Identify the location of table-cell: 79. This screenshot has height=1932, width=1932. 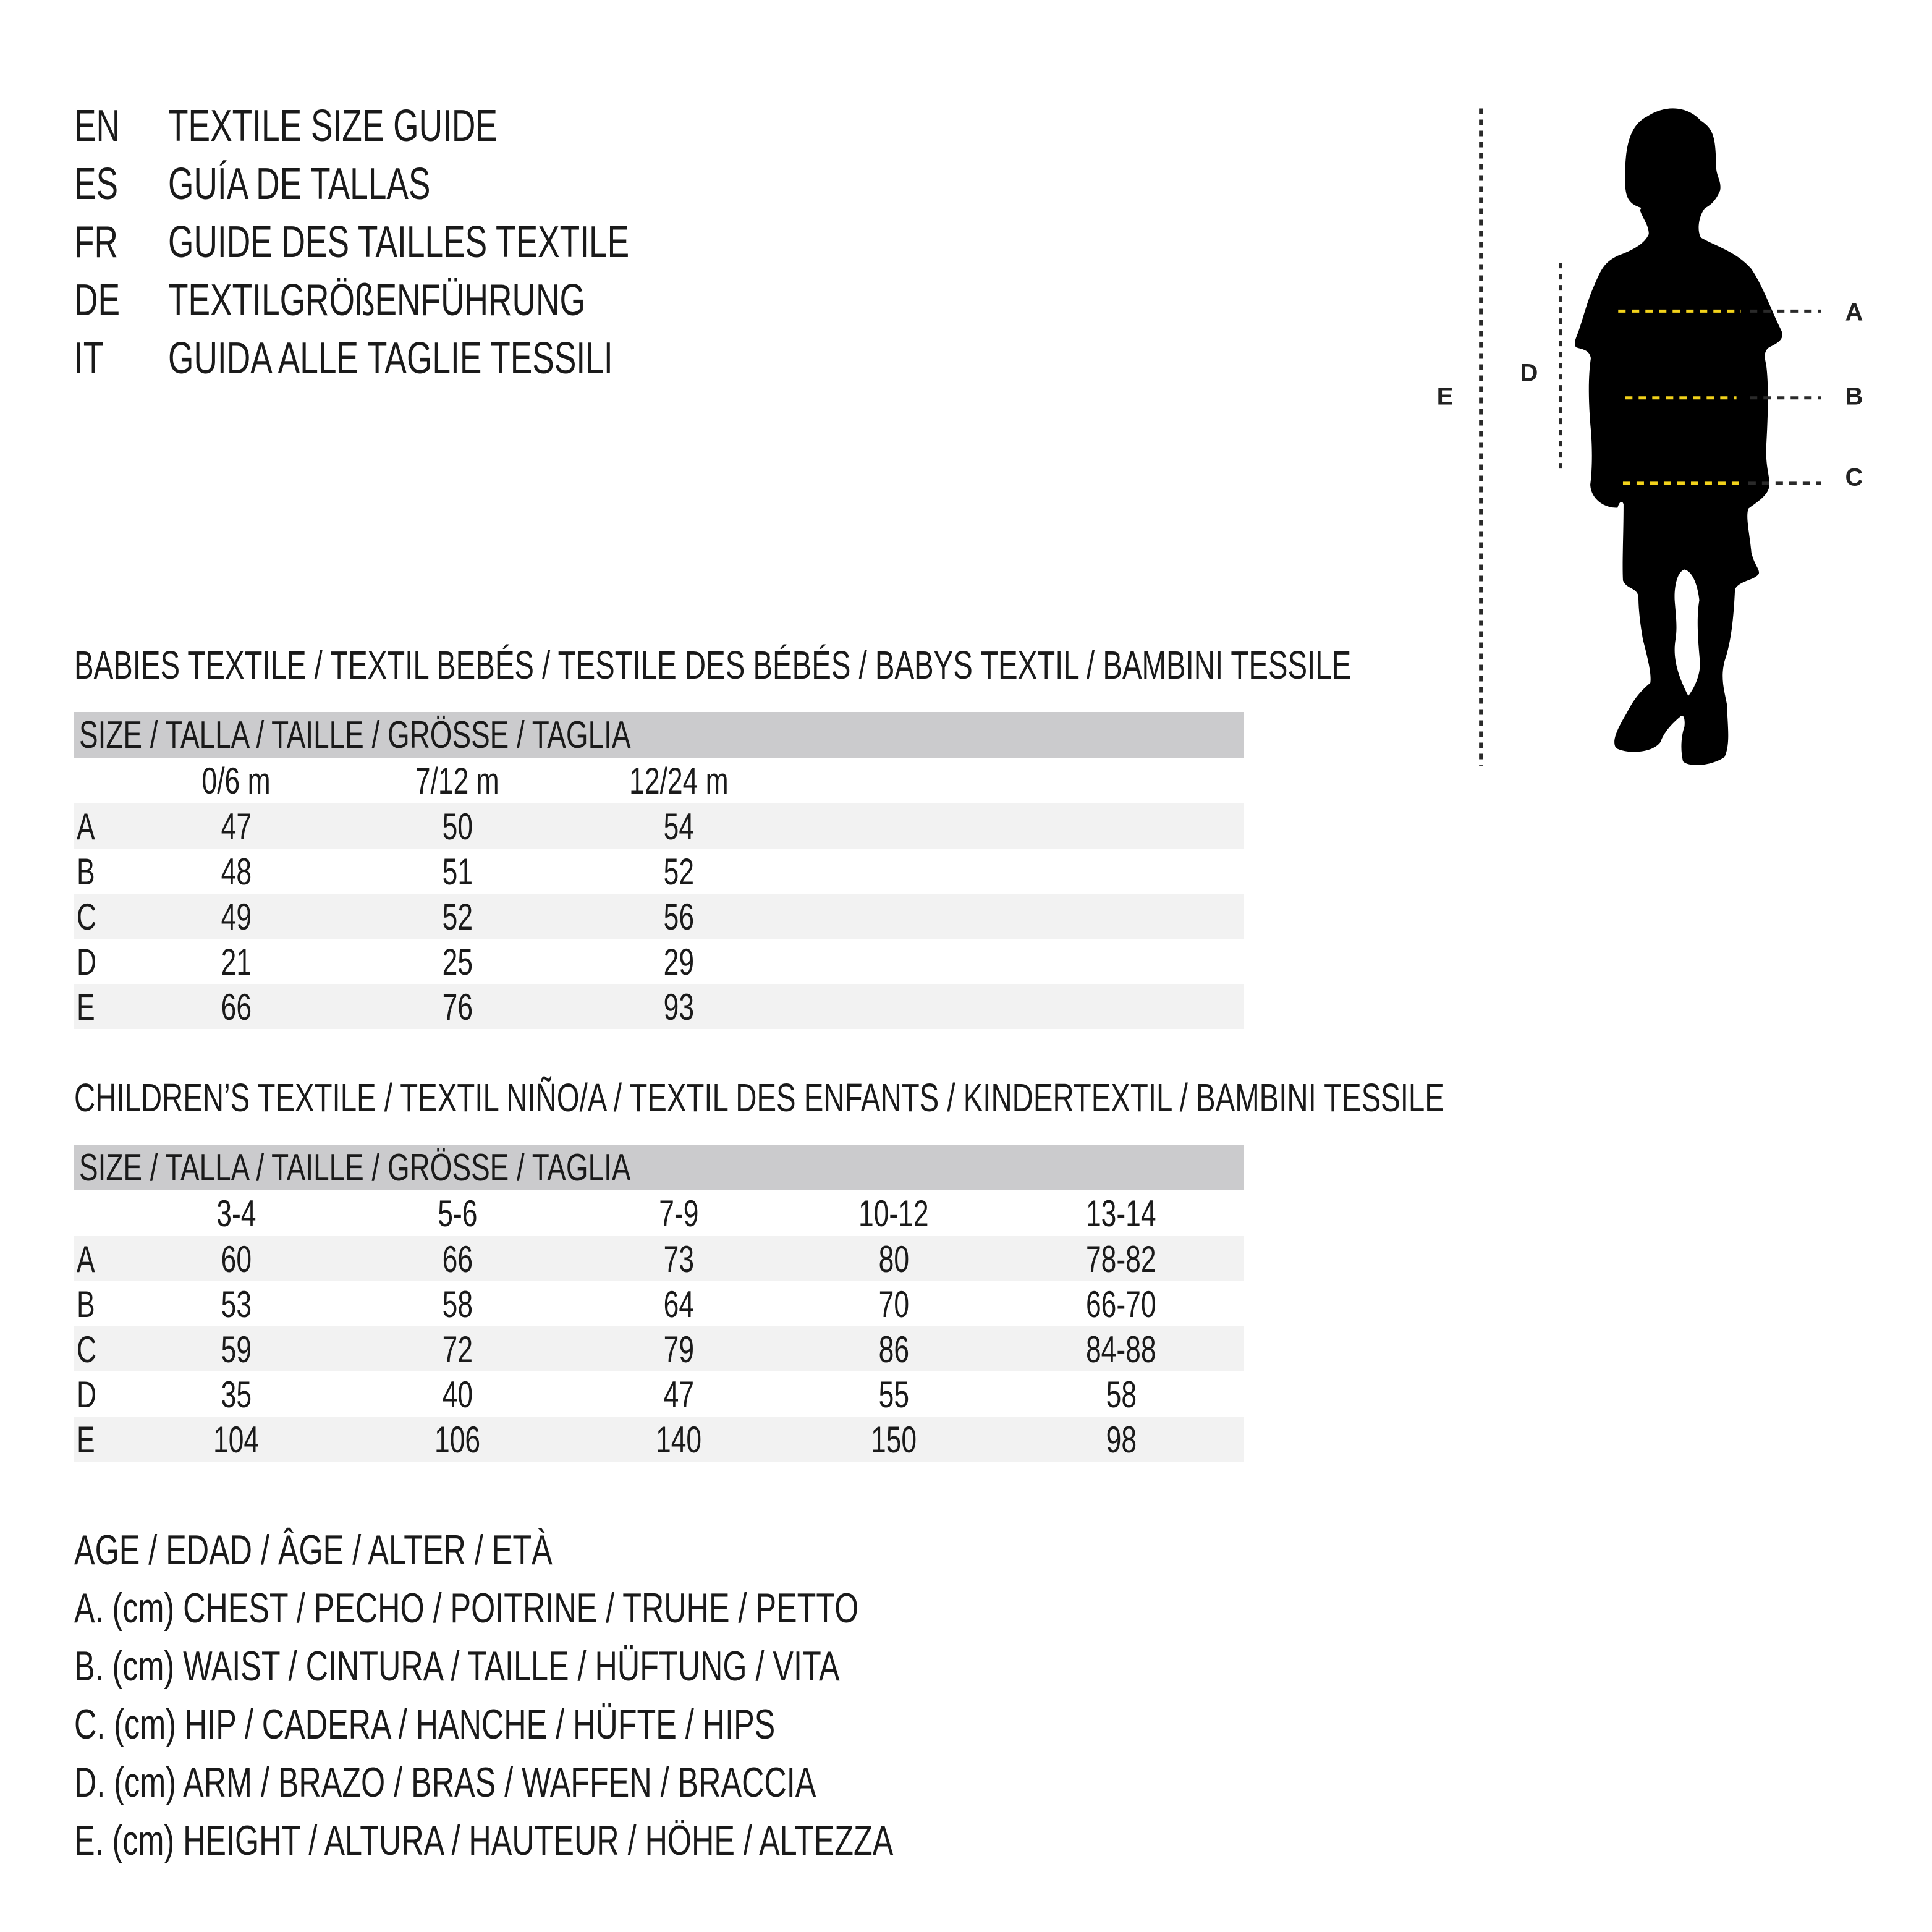
(678, 1349).